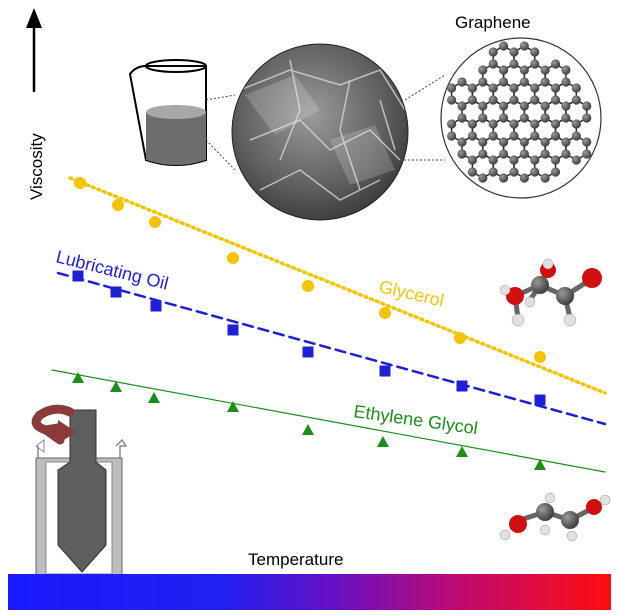 The image size is (619, 615). I want to click on ethylene-glycol-atoms, so click(555, 517).